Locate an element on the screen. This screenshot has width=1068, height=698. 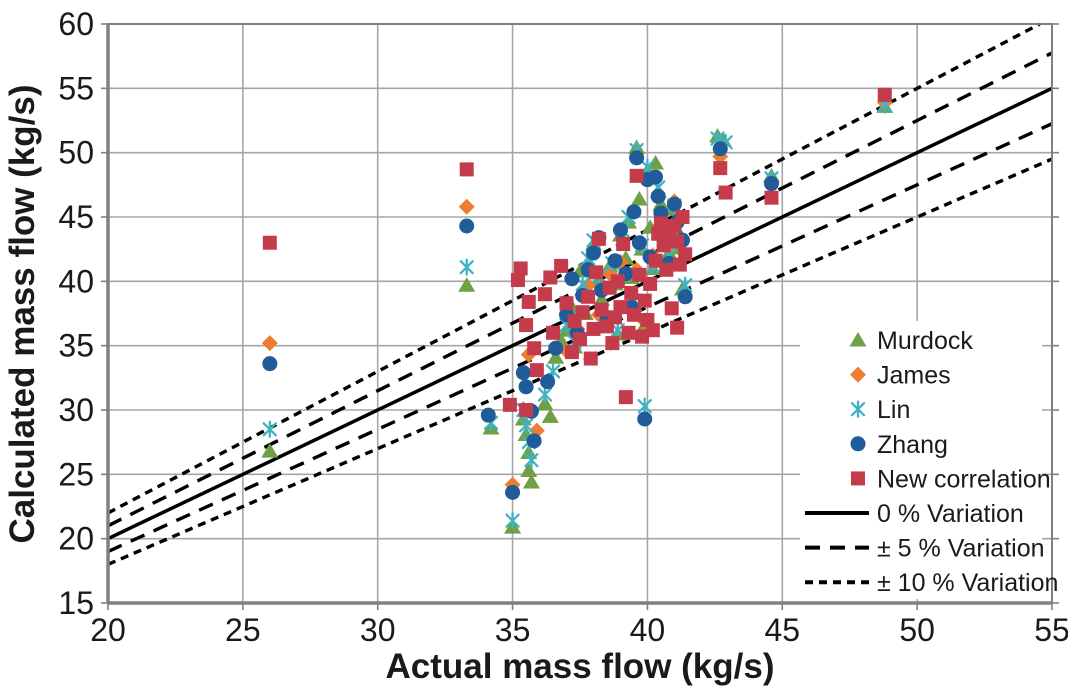
y-tick-label: 55 is located at coordinates (76, 88).